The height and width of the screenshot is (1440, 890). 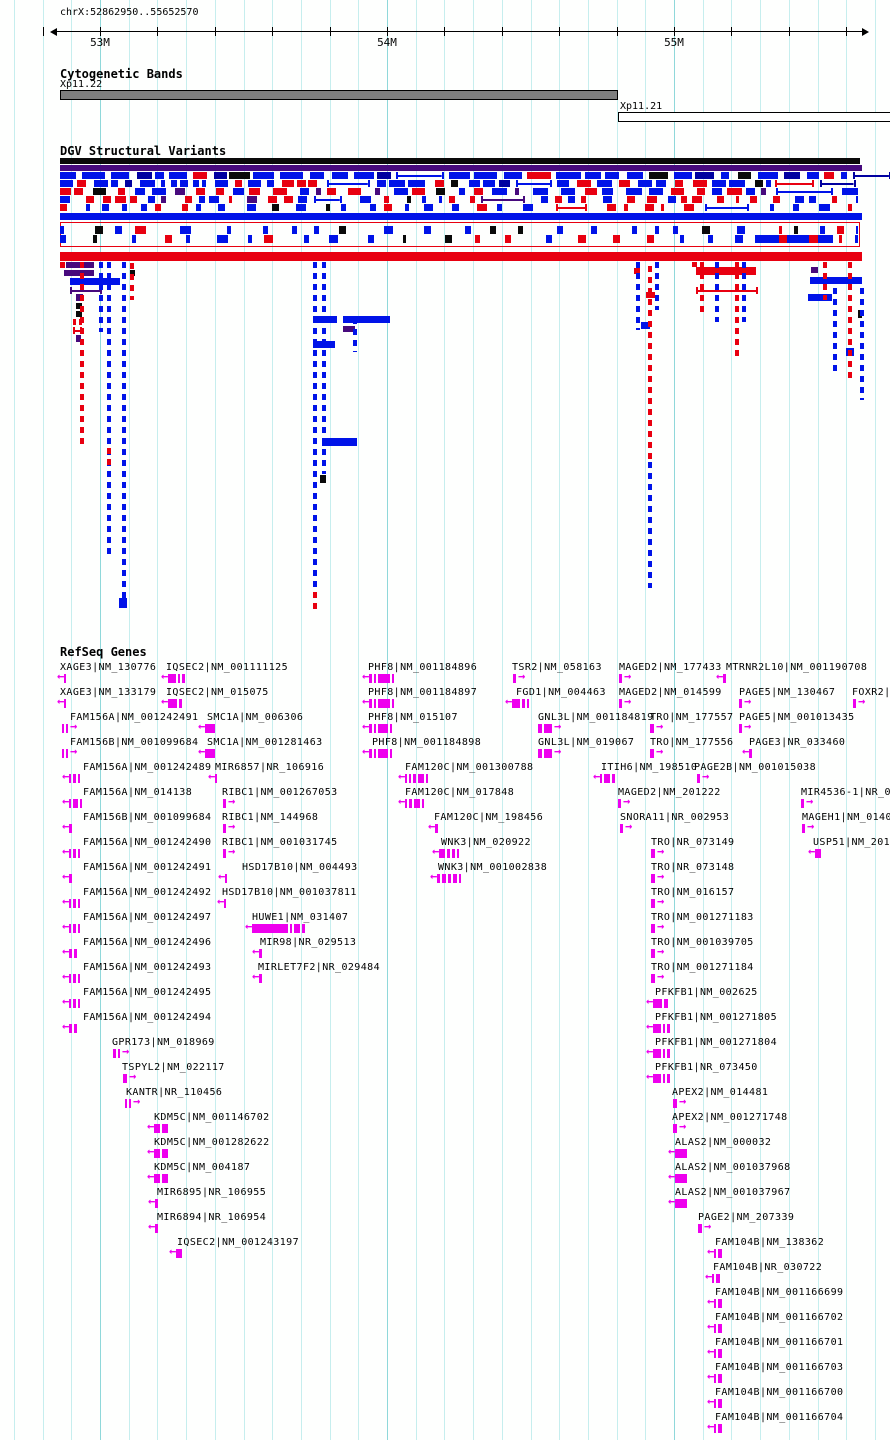 I want to click on gene-label: FAM156A|NM_001242494, so click(x=147, y=1017).